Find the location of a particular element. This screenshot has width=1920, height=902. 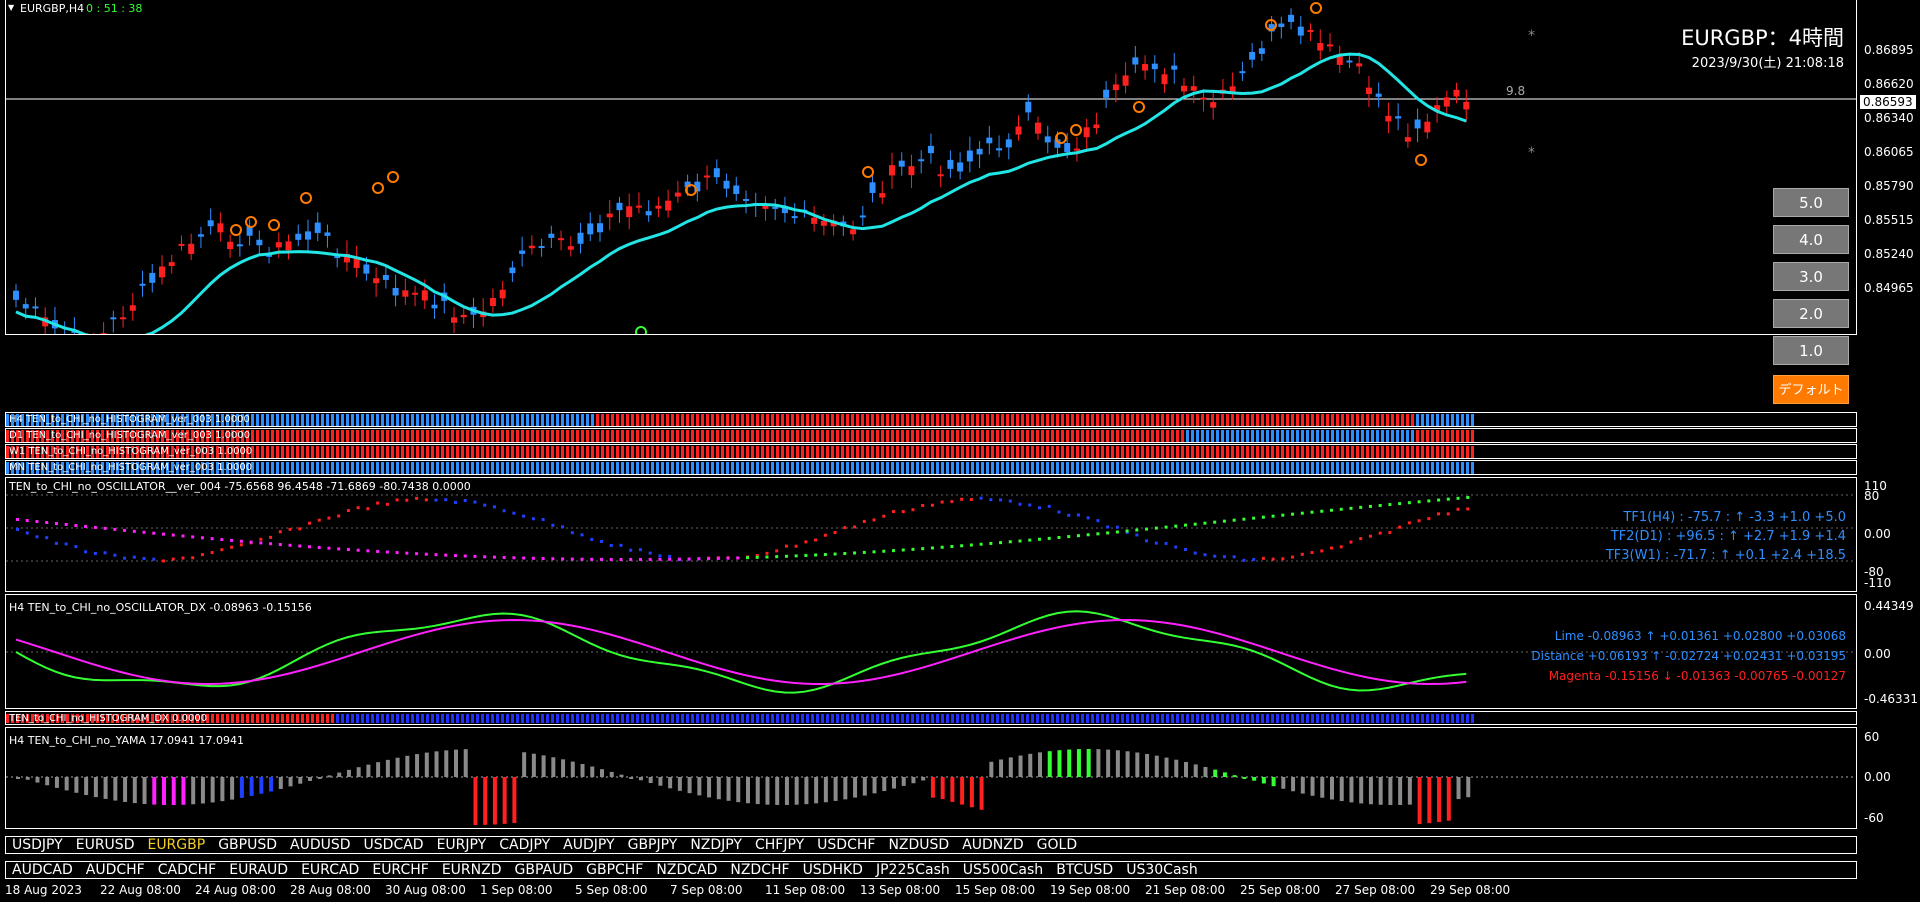

symbol-audnzd: AUDNZD is located at coordinates (993, 845).